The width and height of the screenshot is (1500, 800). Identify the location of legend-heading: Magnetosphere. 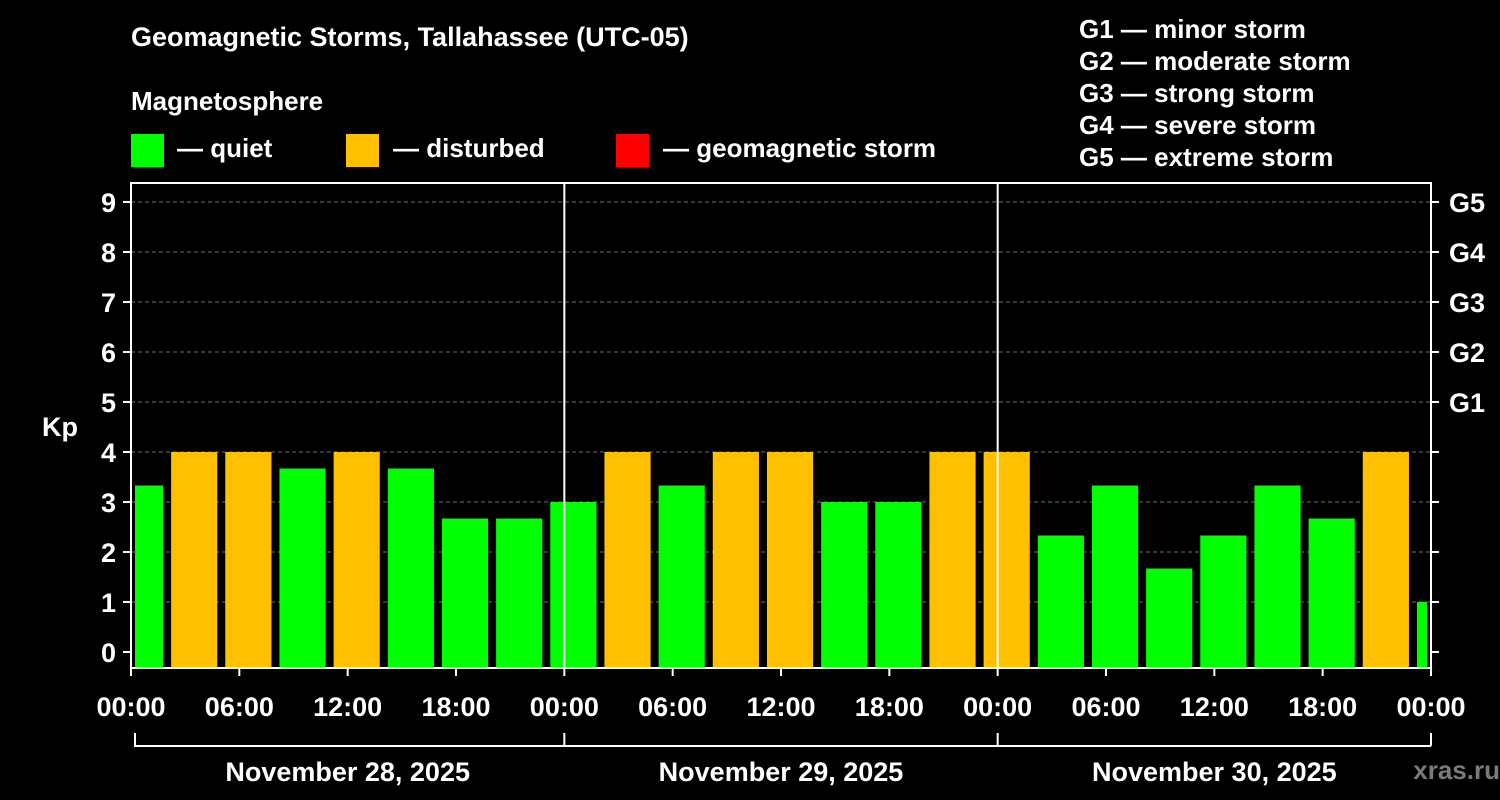
(227, 101).